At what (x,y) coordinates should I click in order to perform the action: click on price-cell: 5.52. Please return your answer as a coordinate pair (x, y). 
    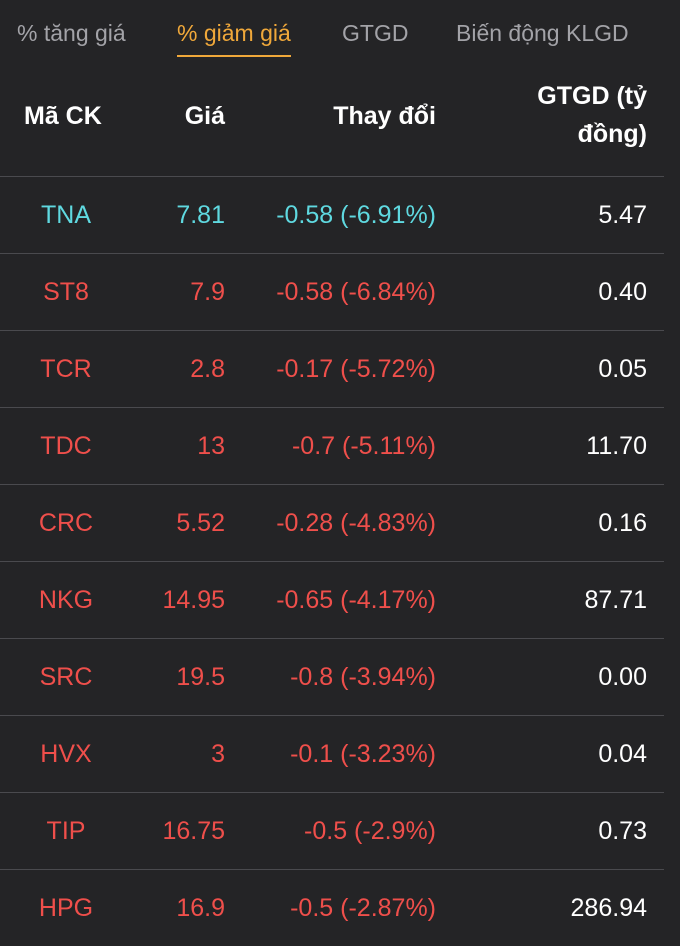
    Looking at the image, I should click on (200, 523).